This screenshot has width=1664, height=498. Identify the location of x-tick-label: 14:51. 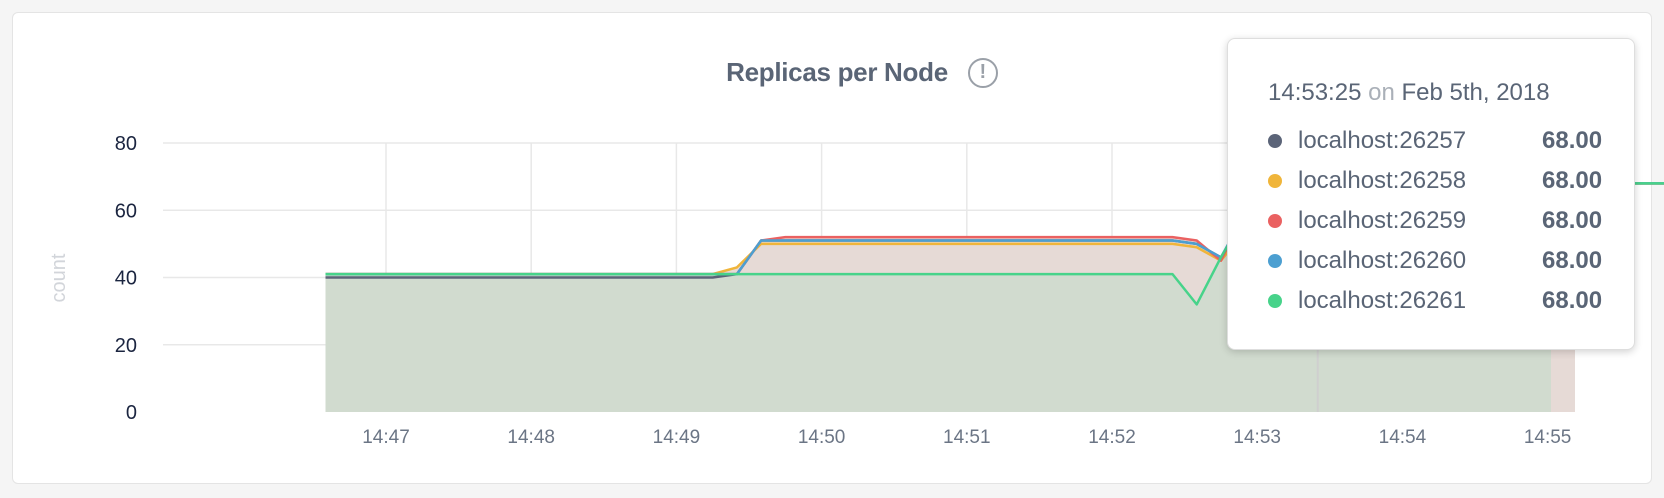
(967, 437).